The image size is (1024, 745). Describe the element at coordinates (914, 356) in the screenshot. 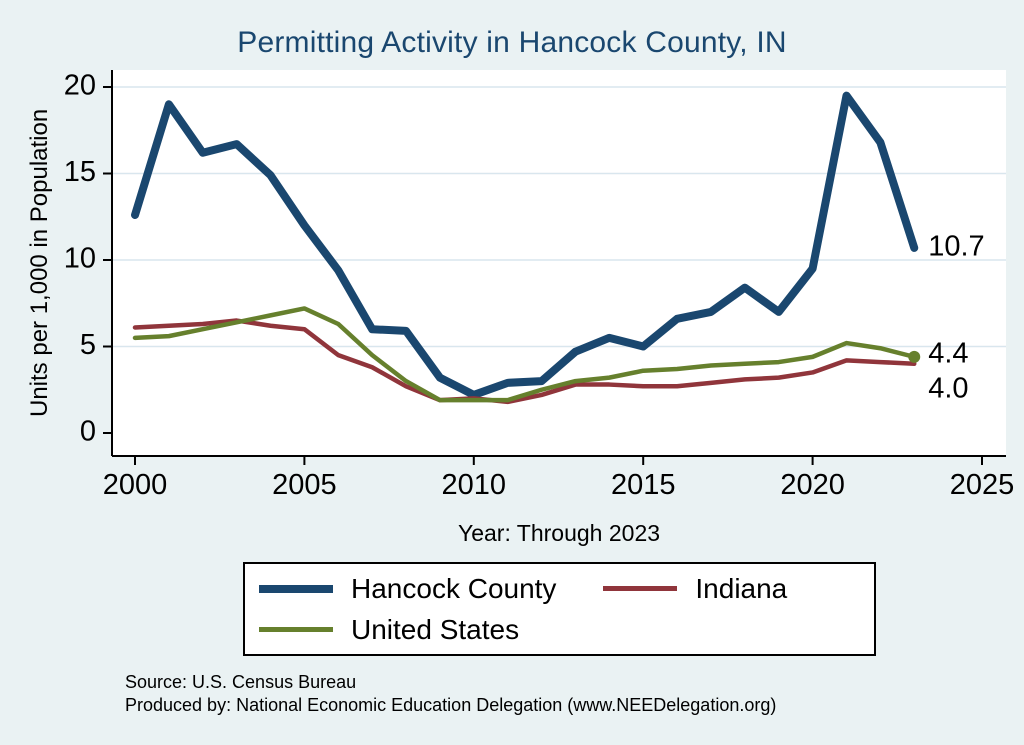

I see `series-end-marker-united-states` at that location.